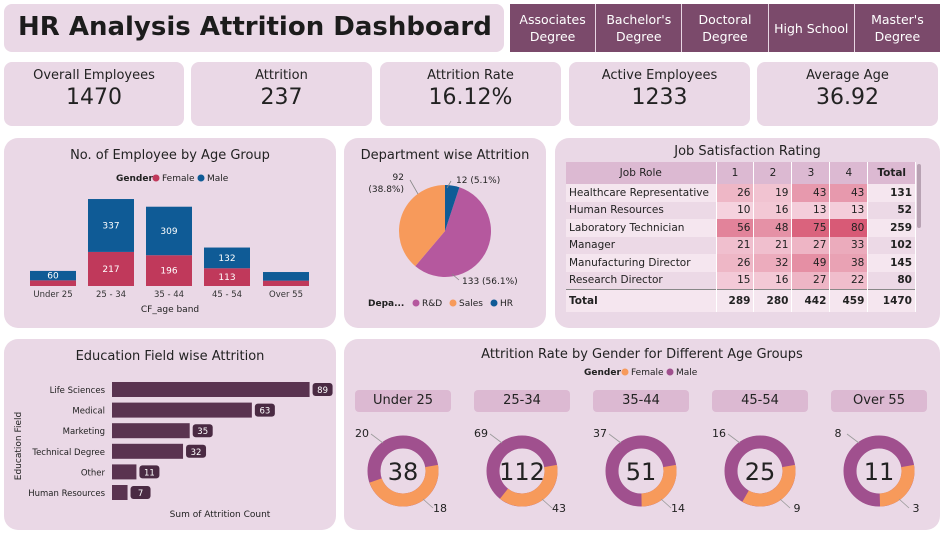 The height and width of the screenshot is (538, 945). What do you see at coordinates (735, 263) in the screenshot?
I see `cell-rating-1: 26` at bounding box center [735, 263].